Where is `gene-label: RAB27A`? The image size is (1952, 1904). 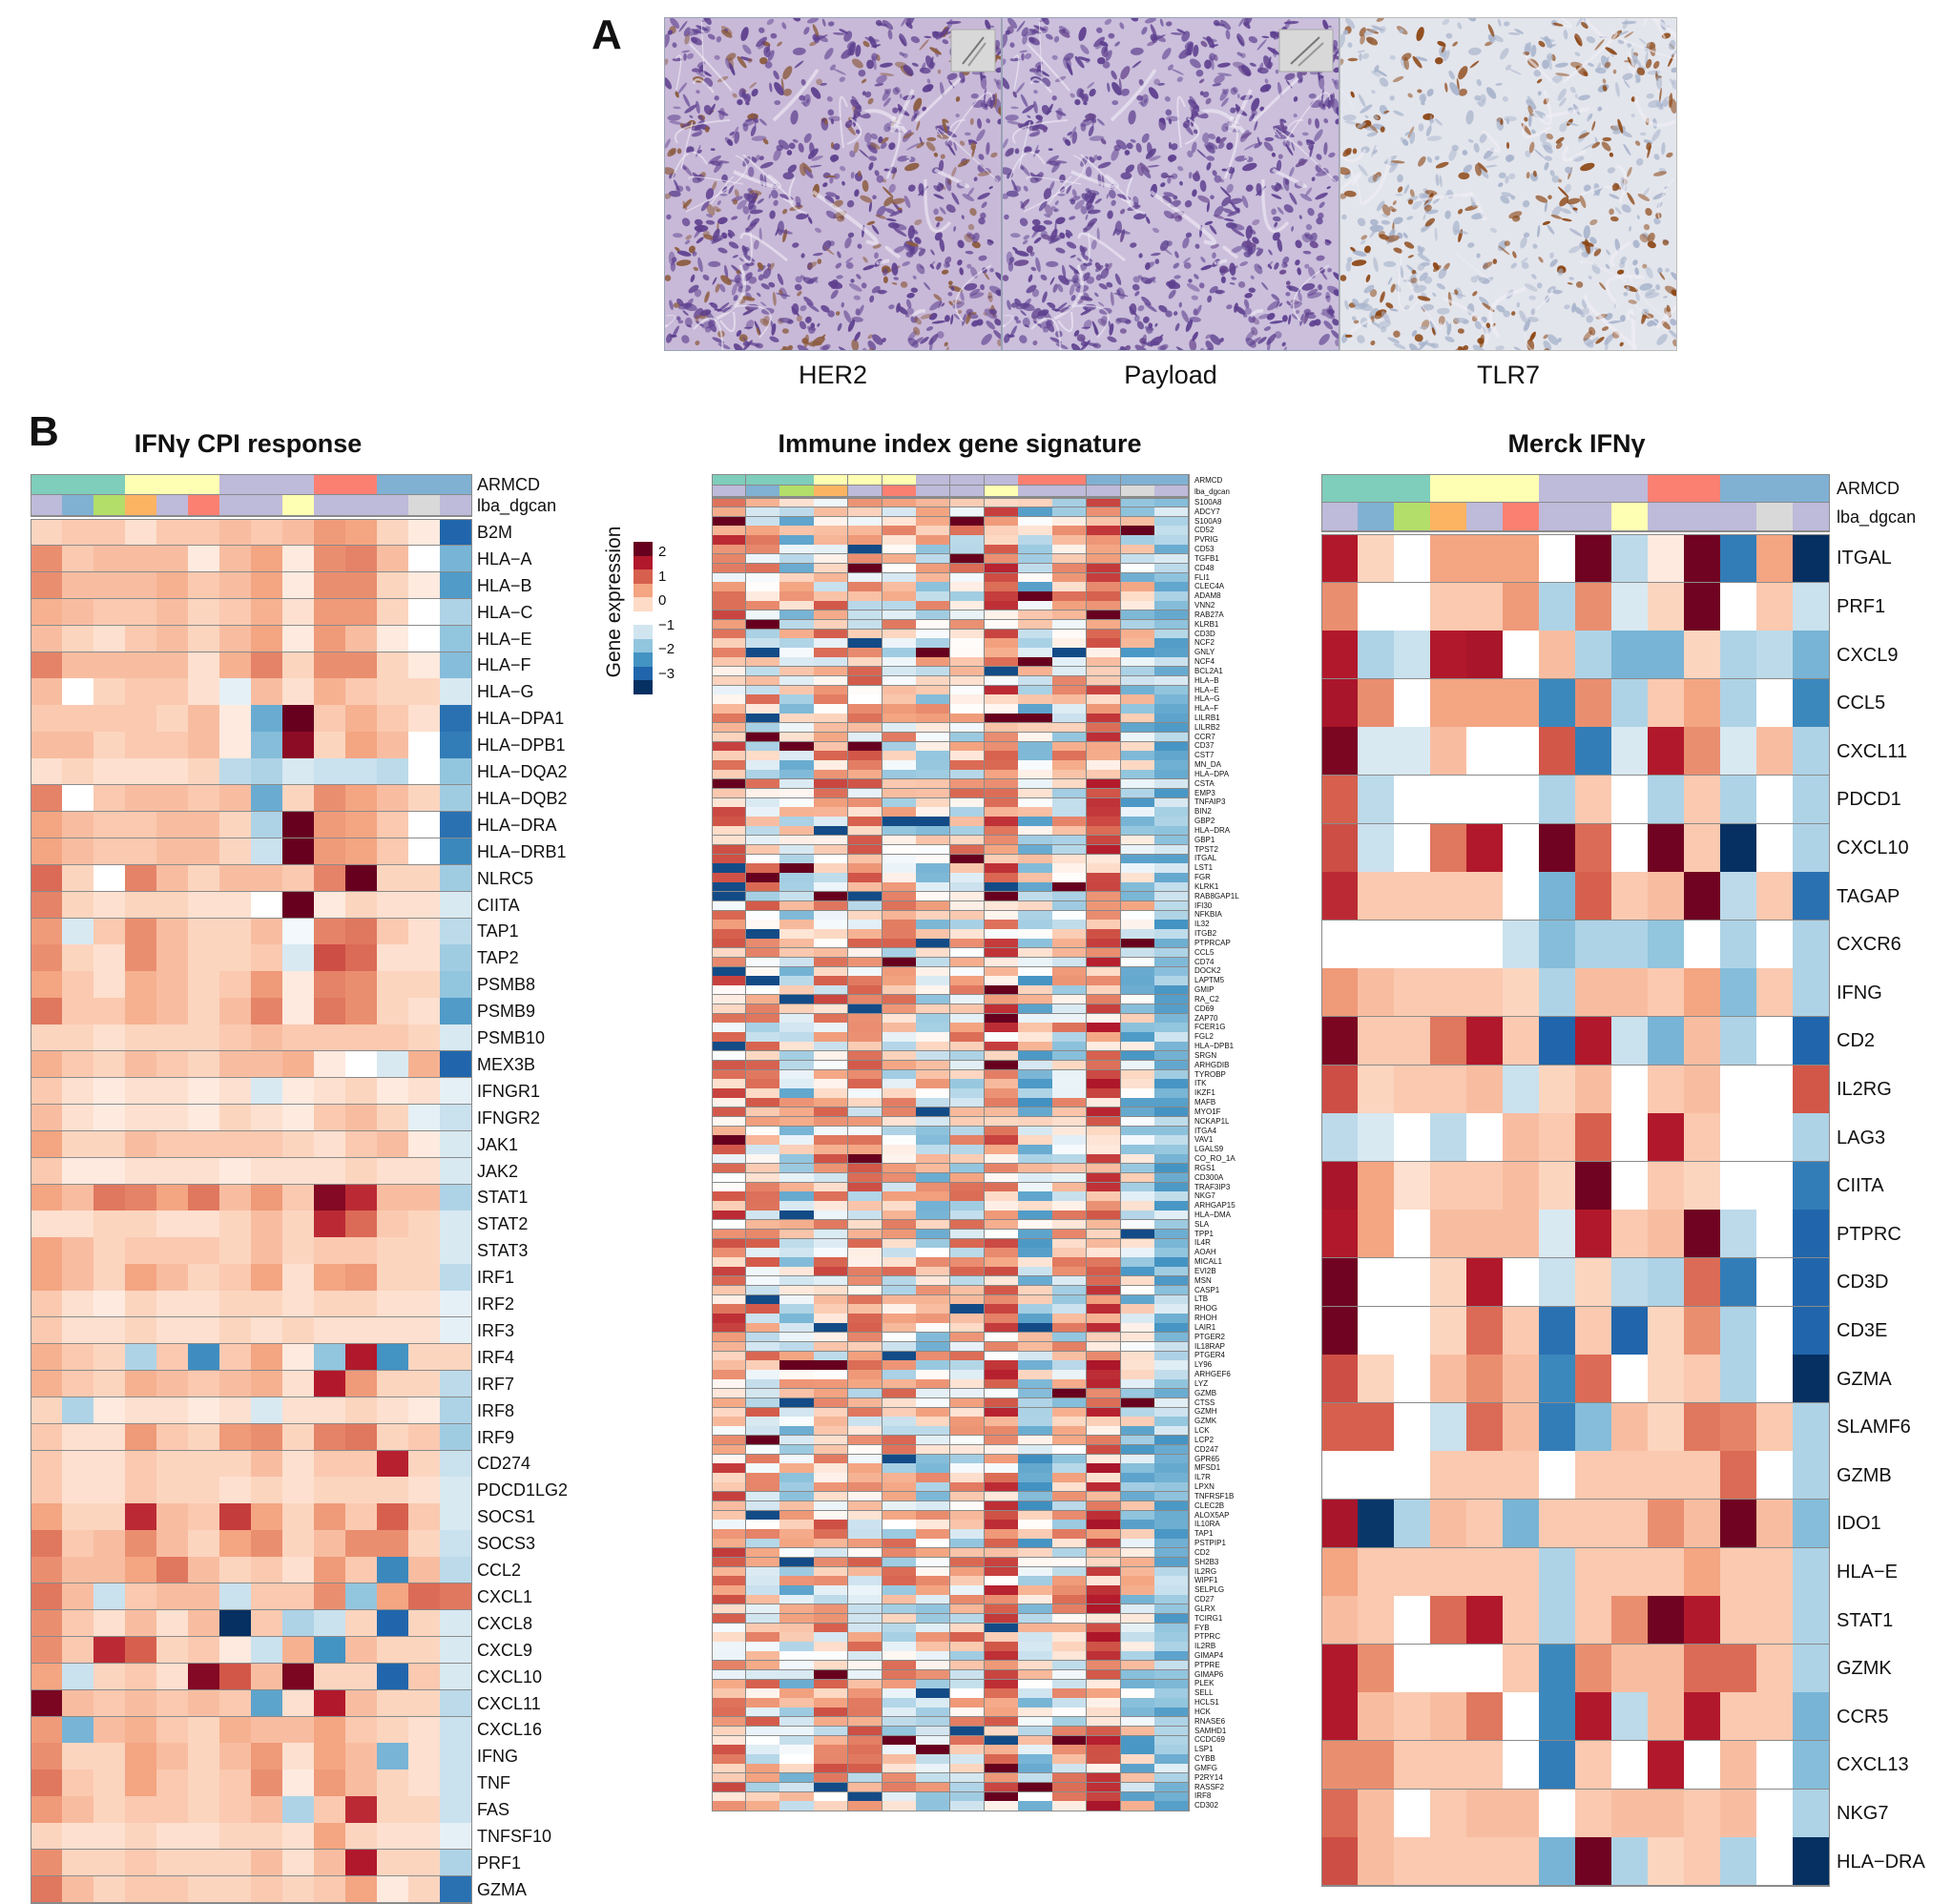 gene-label: RAB27A is located at coordinates (1209, 615).